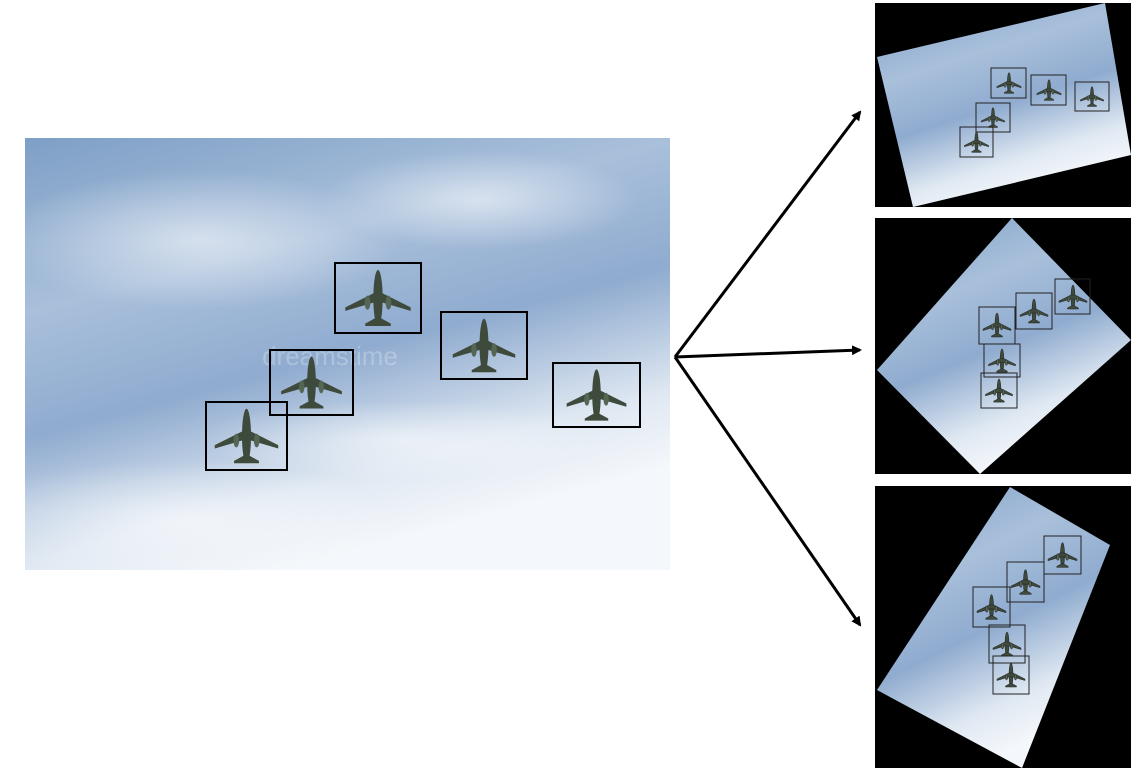 This screenshot has width=1141, height=775. Describe the element at coordinates (330, 356) in the screenshot. I see `watermark: dreamstime` at that location.